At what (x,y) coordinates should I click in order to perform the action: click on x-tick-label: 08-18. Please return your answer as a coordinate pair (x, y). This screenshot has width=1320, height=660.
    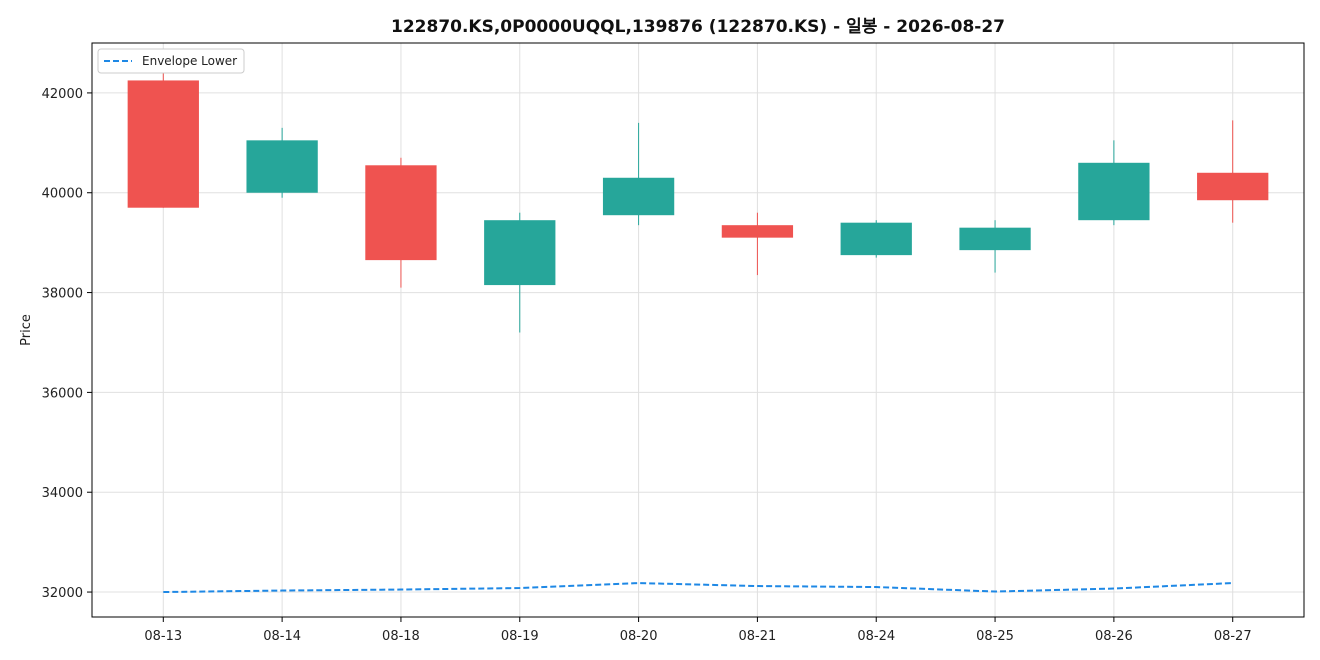
    Looking at the image, I should click on (401, 636).